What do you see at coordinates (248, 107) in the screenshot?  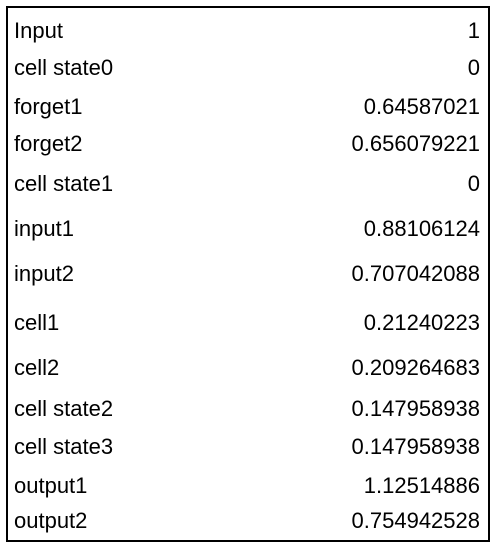 I see `table-row: forget1 0.64587021` at bounding box center [248, 107].